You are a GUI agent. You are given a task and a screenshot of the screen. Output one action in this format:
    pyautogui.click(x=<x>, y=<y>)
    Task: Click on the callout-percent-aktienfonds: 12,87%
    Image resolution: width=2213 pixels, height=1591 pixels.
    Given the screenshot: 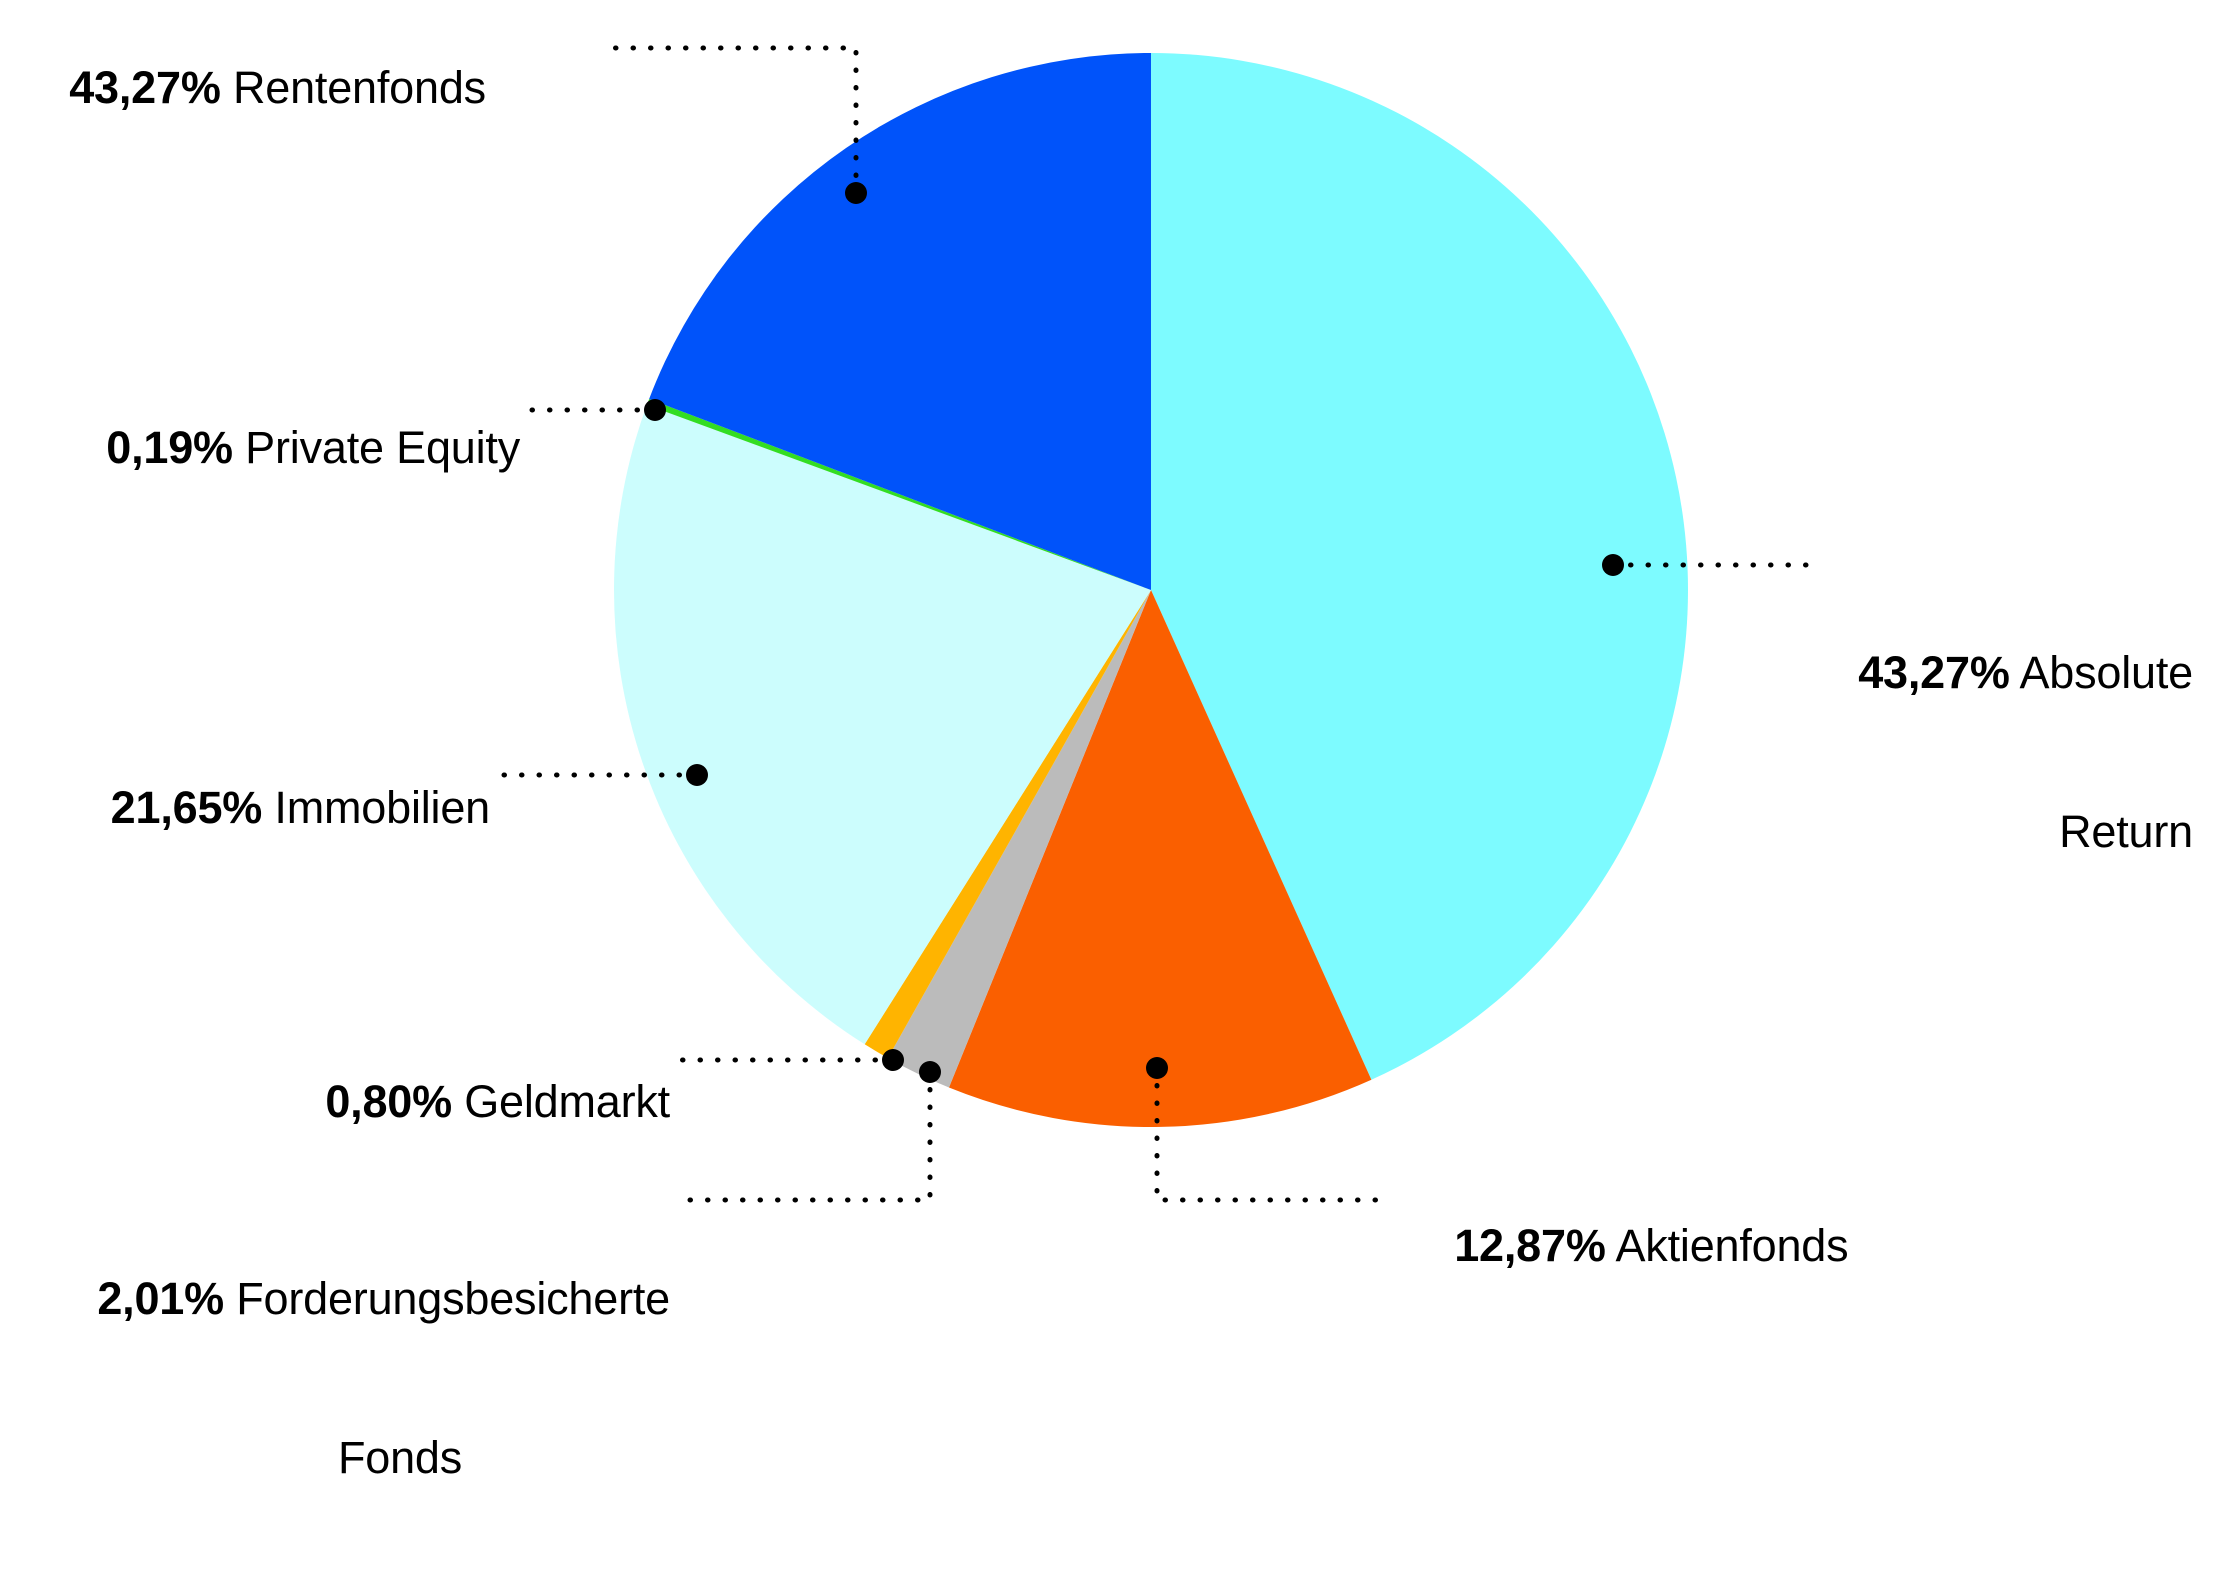 What is the action you would take?
    pyautogui.click(x=1530, y=1246)
    